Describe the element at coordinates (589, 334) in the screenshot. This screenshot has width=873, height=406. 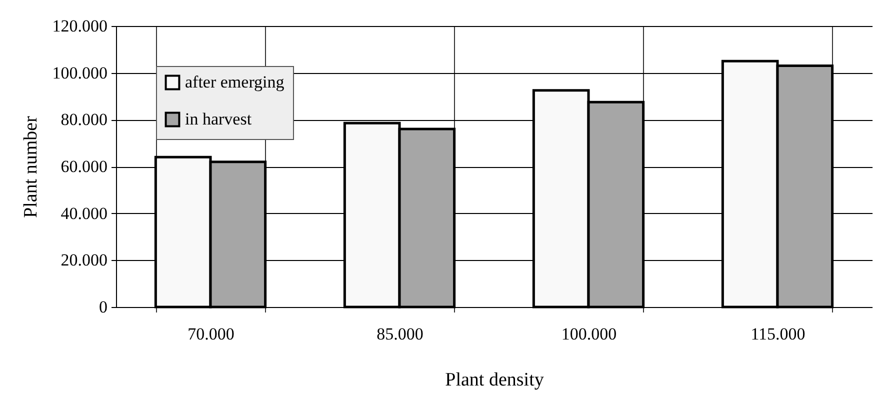
I see `x-tick-label: 100.000` at that location.